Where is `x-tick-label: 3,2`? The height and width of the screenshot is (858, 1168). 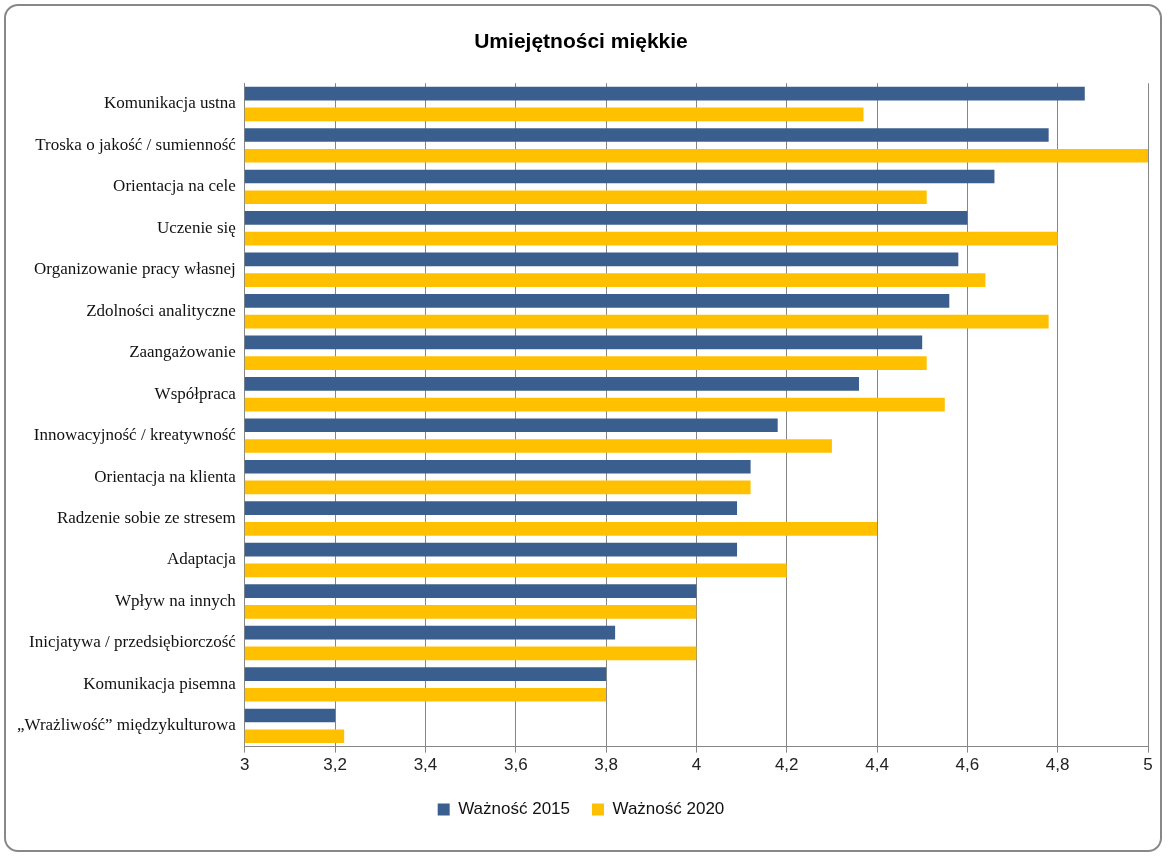 x-tick-label: 3,2 is located at coordinates (335, 765).